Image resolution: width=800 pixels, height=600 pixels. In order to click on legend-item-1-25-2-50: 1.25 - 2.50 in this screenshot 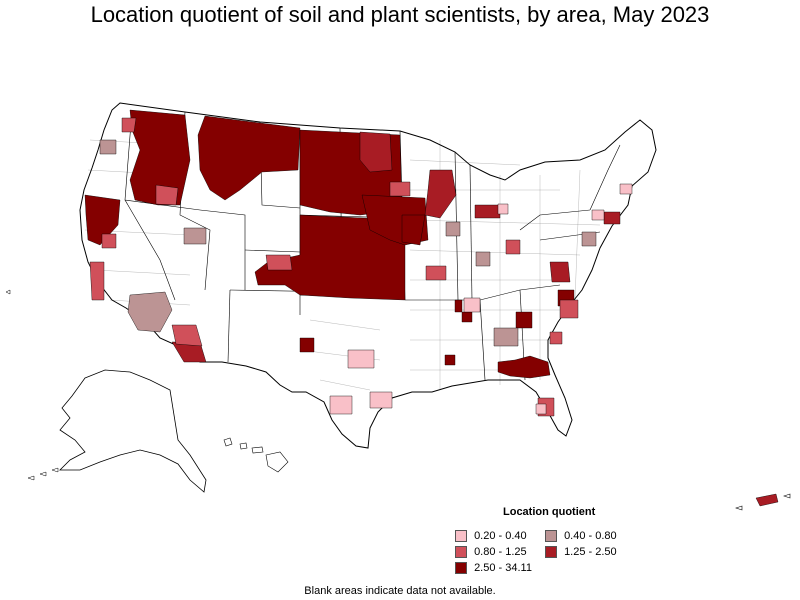, I will do `click(581, 552)`.